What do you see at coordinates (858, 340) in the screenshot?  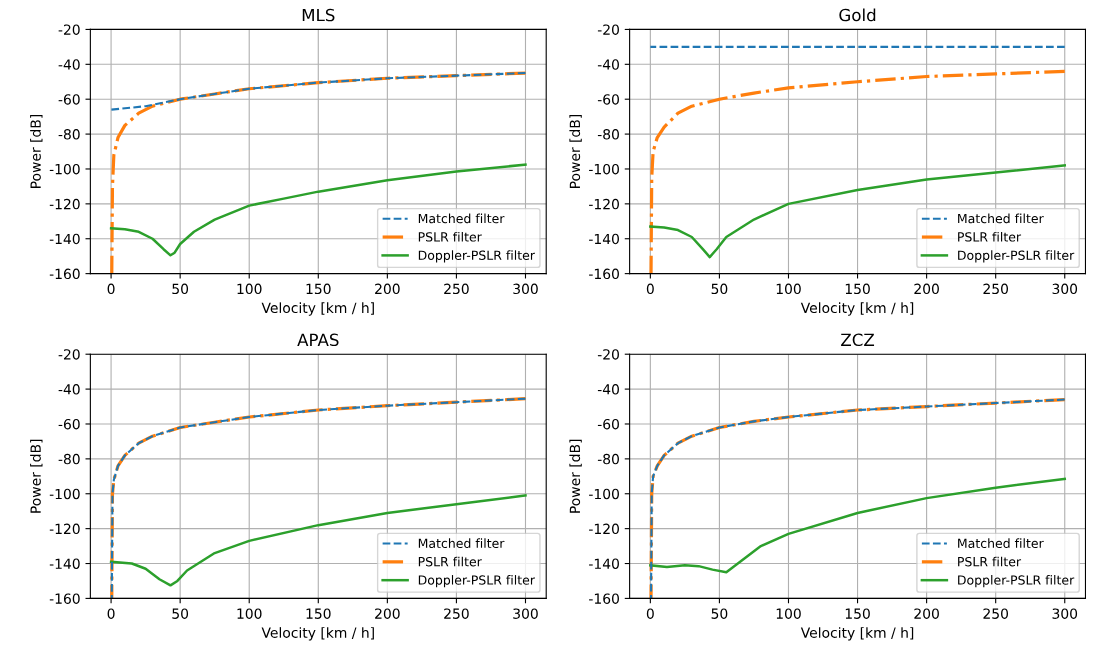 I see `chart-title: ZCZ` at bounding box center [858, 340].